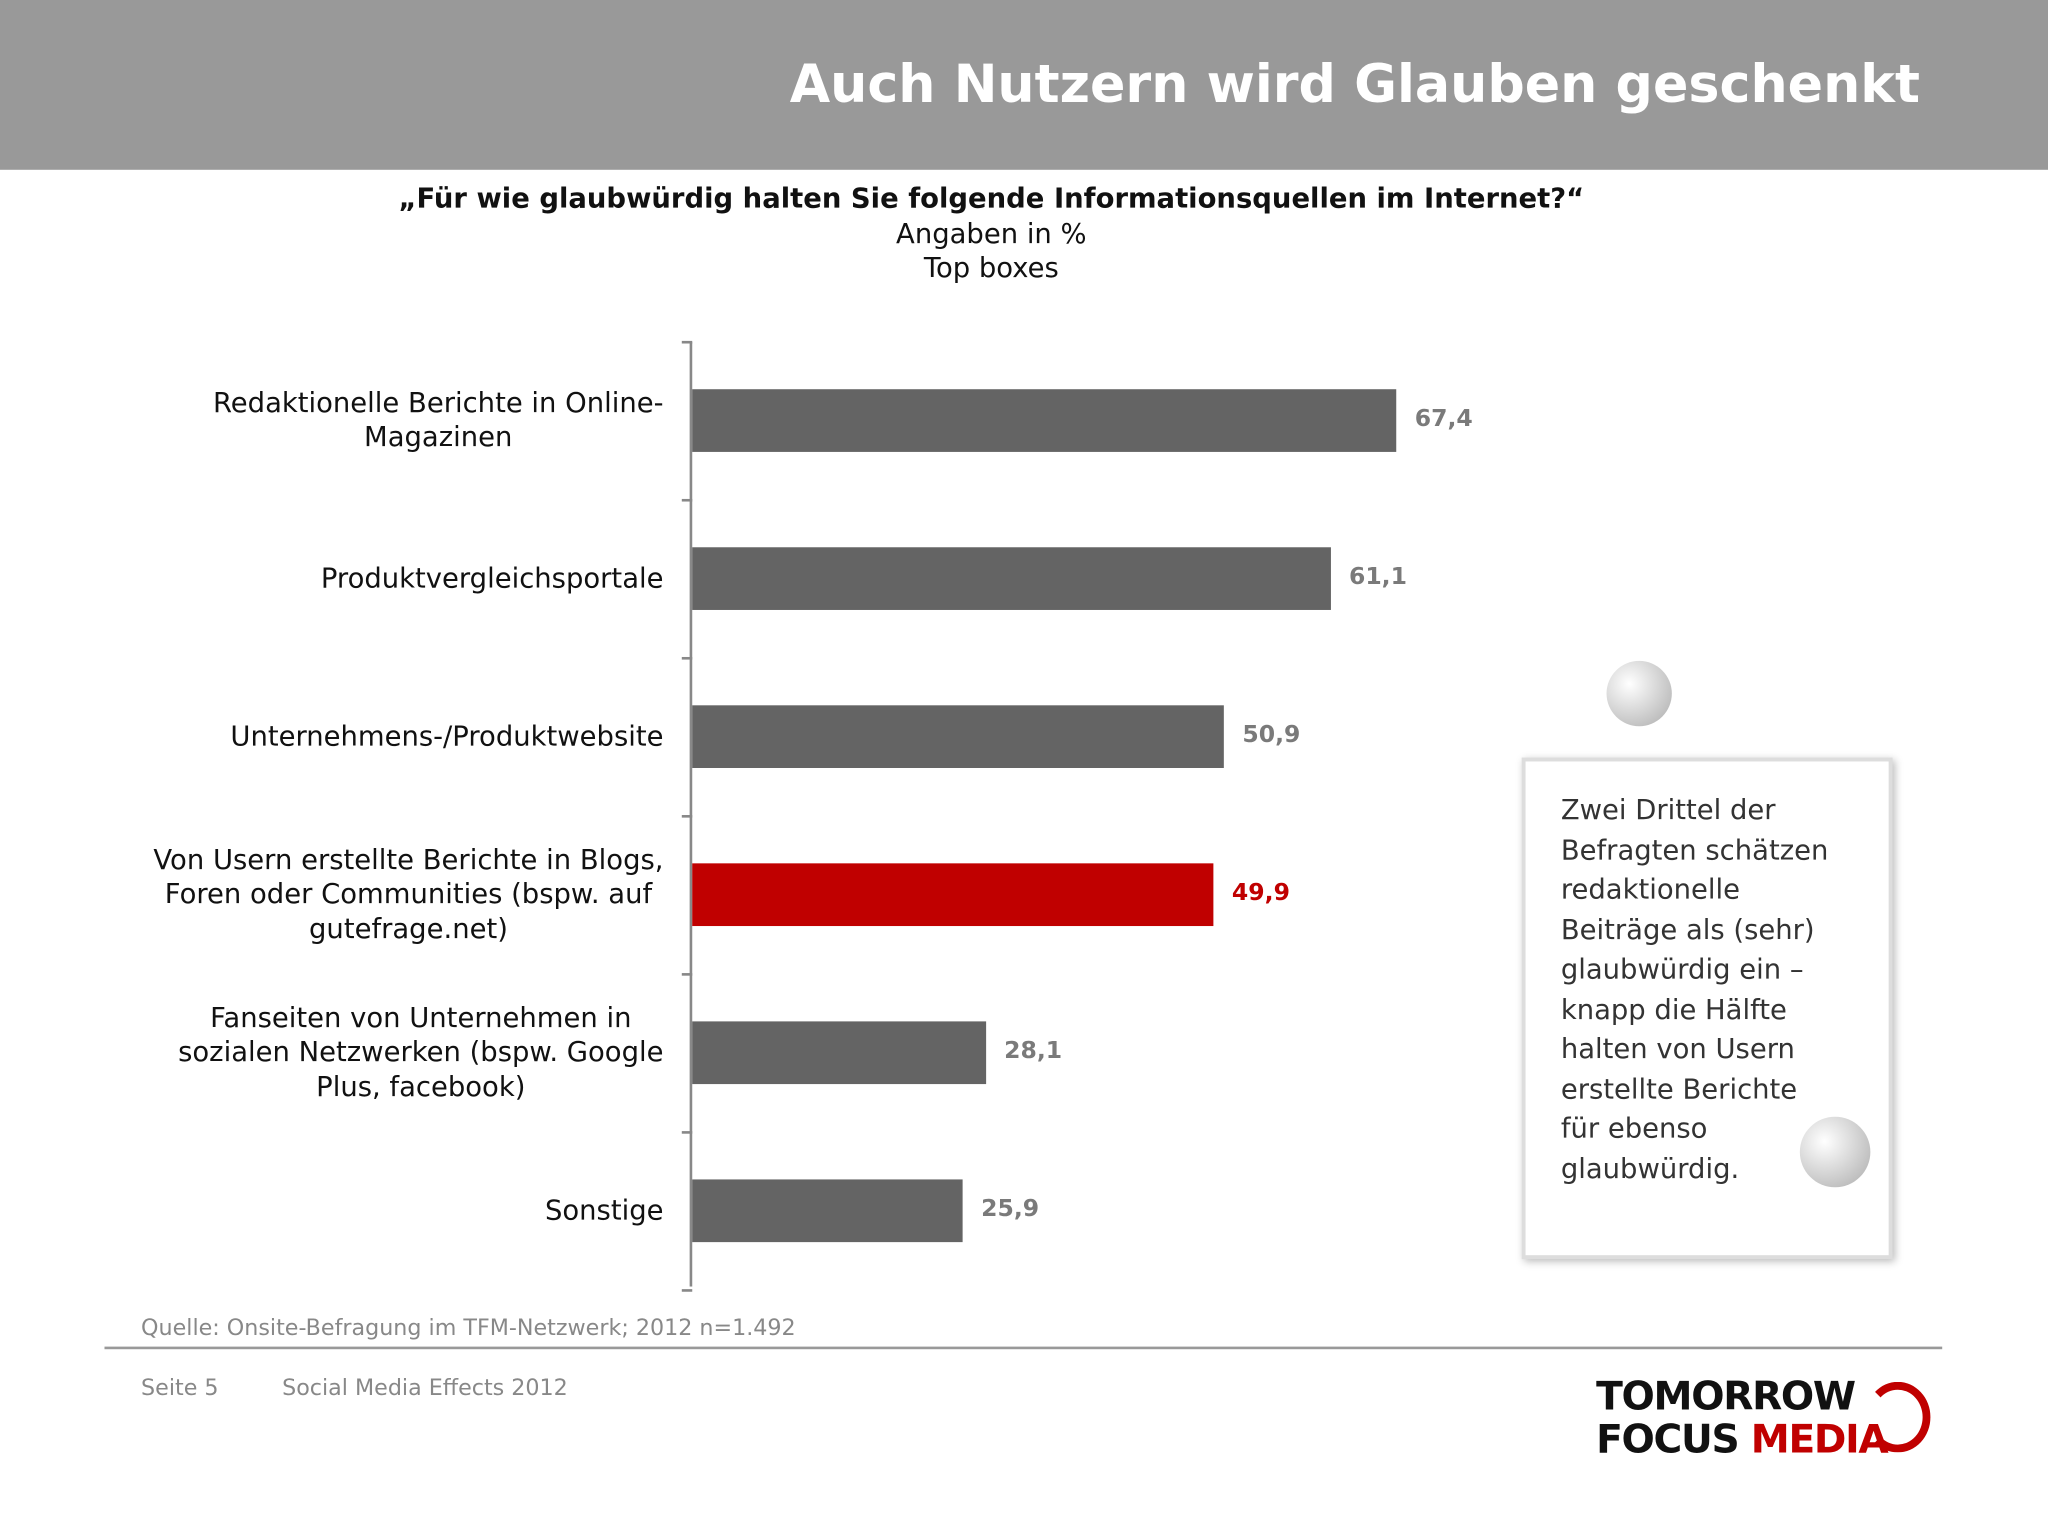  Describe the element at coordinates (1271, 734) in the screenshot. I see `value-label: 50,9` at that location.